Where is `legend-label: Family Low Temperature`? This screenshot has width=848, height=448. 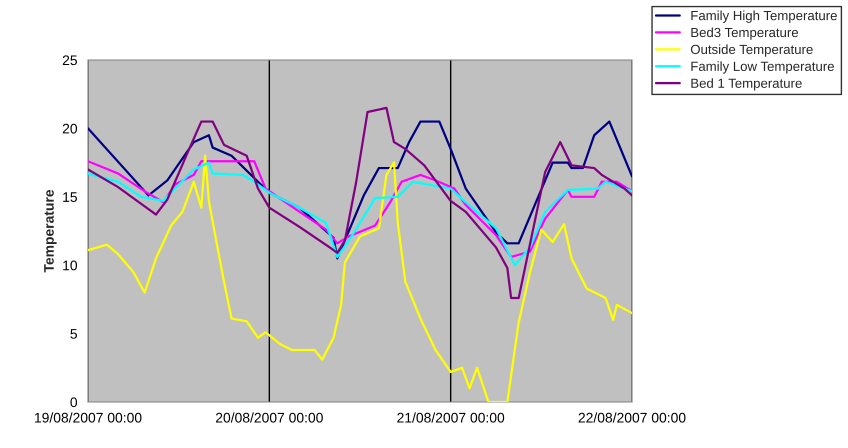
legend-label: Family Low Temperature is located at coordinates (762, 67).